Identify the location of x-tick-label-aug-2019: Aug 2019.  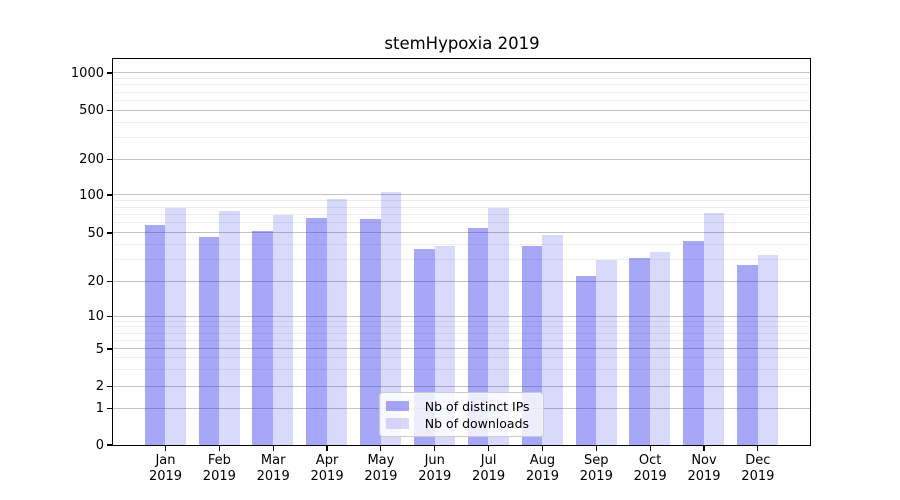
(542, 468).